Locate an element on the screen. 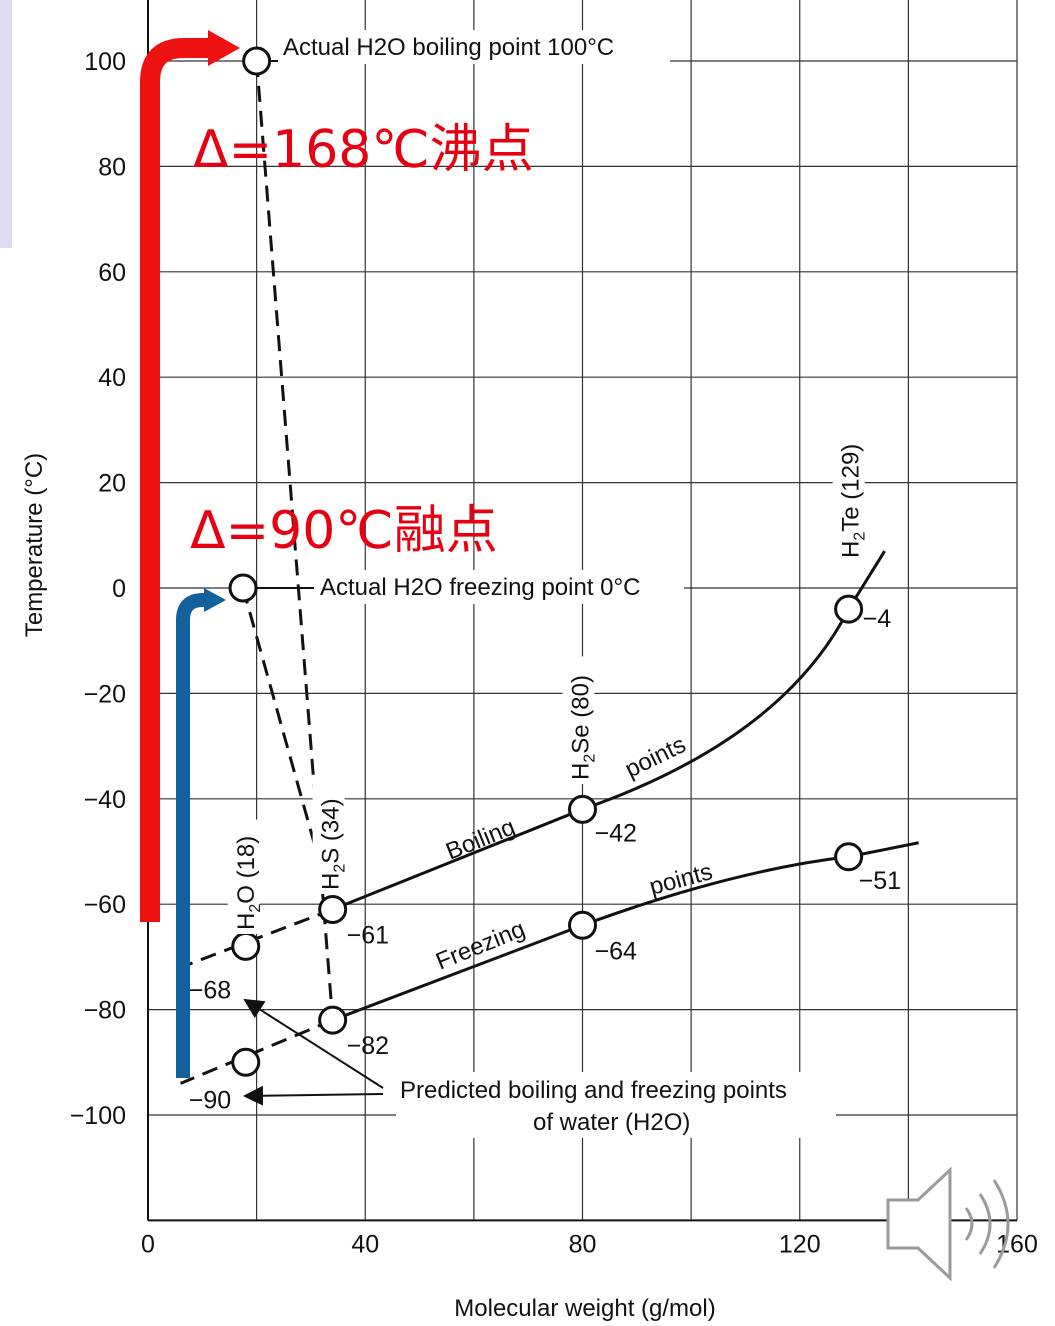 The height and width of the screenshot is (1326, 1055). compound-label: H2O (18) is located at coordinates (248, 883).